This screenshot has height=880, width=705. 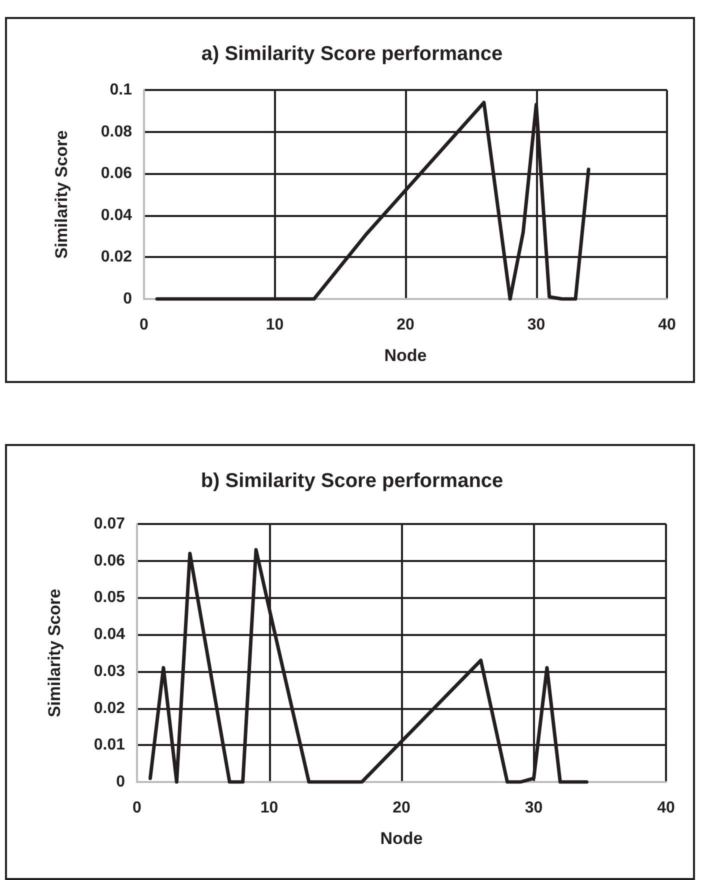 What do you see at coordinates (352, 54) in the screenshot?
I see `chart-title: a) Similarity Score performance` at bounding box center [352, 54].